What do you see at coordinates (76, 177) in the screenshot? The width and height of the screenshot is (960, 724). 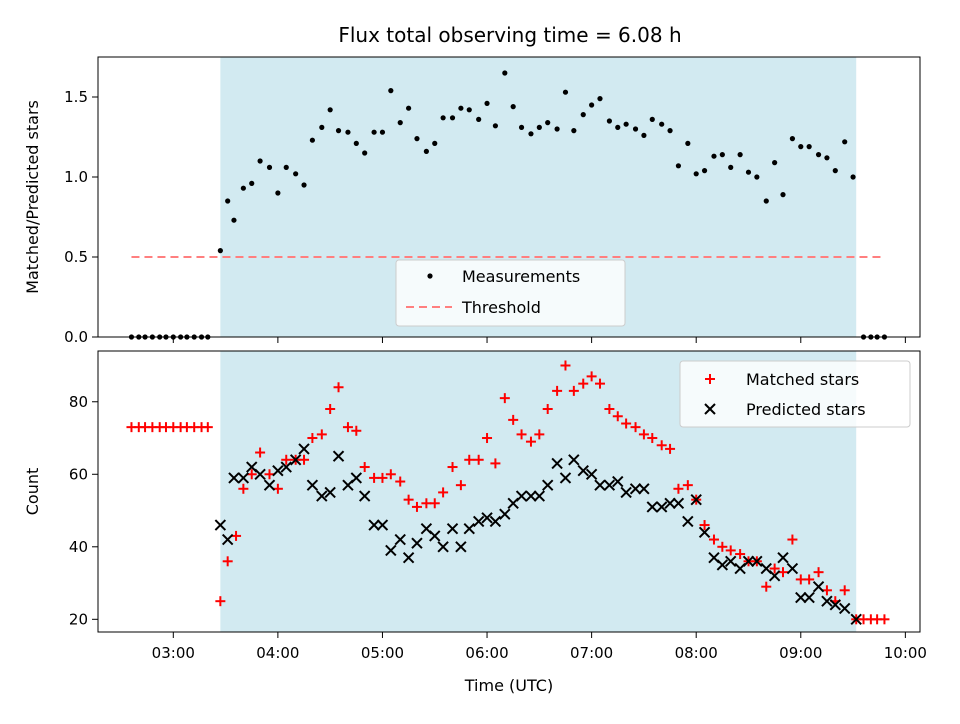 I see `y-tick-label: 1.0` at bounding box center [76, 177].